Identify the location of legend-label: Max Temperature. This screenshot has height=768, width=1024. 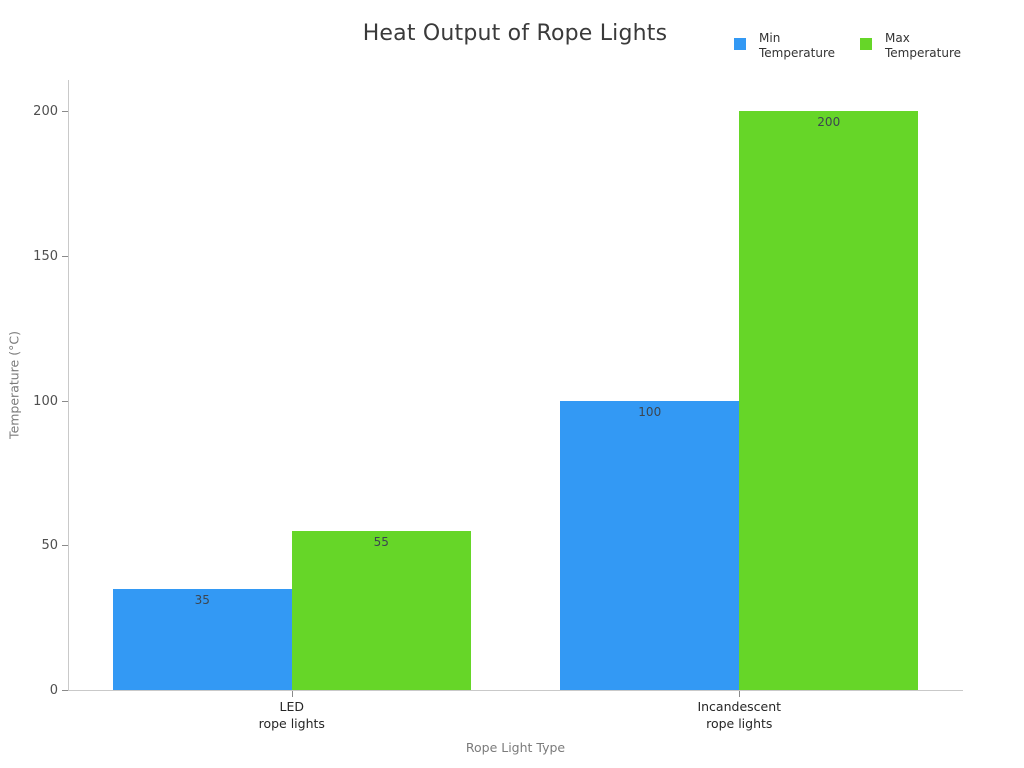
(923, 45).